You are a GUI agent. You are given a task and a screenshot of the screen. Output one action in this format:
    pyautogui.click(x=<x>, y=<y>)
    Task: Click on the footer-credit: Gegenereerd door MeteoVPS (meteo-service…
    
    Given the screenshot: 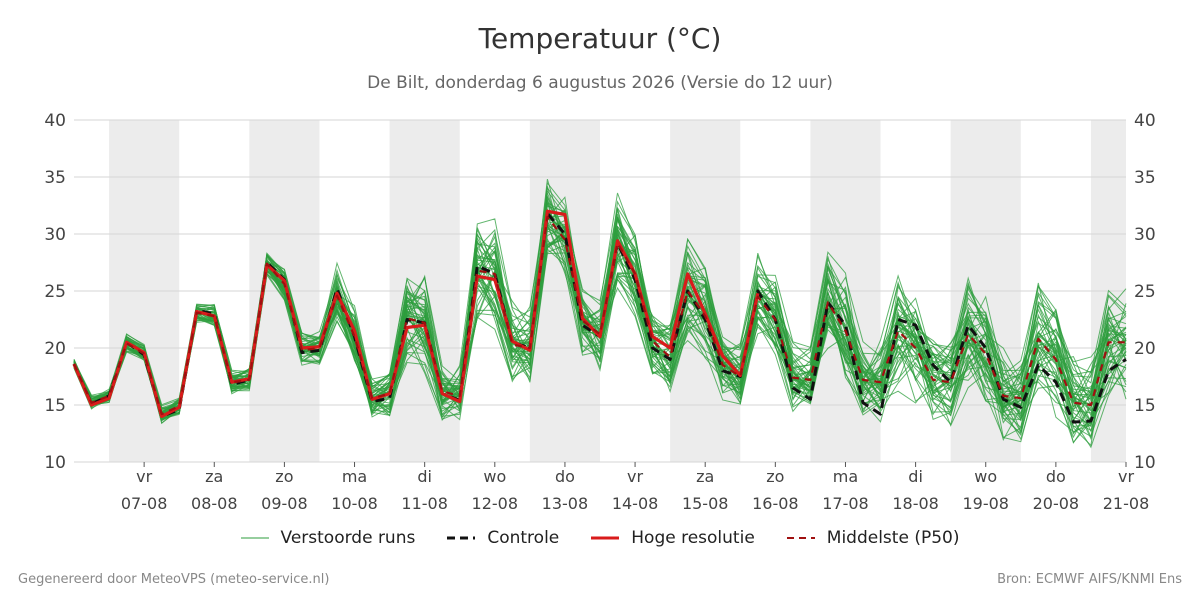 What is the action you would take?
    pyautogui.click(x=174, y=579)
    